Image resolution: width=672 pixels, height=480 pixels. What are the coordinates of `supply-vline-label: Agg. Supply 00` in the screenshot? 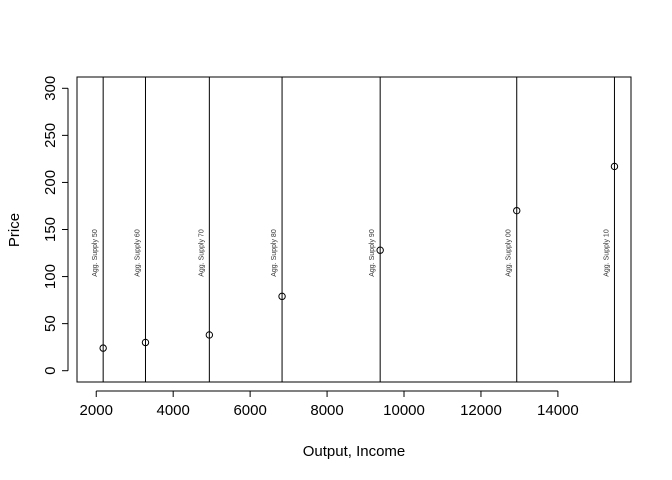 It's located at (509, 253).